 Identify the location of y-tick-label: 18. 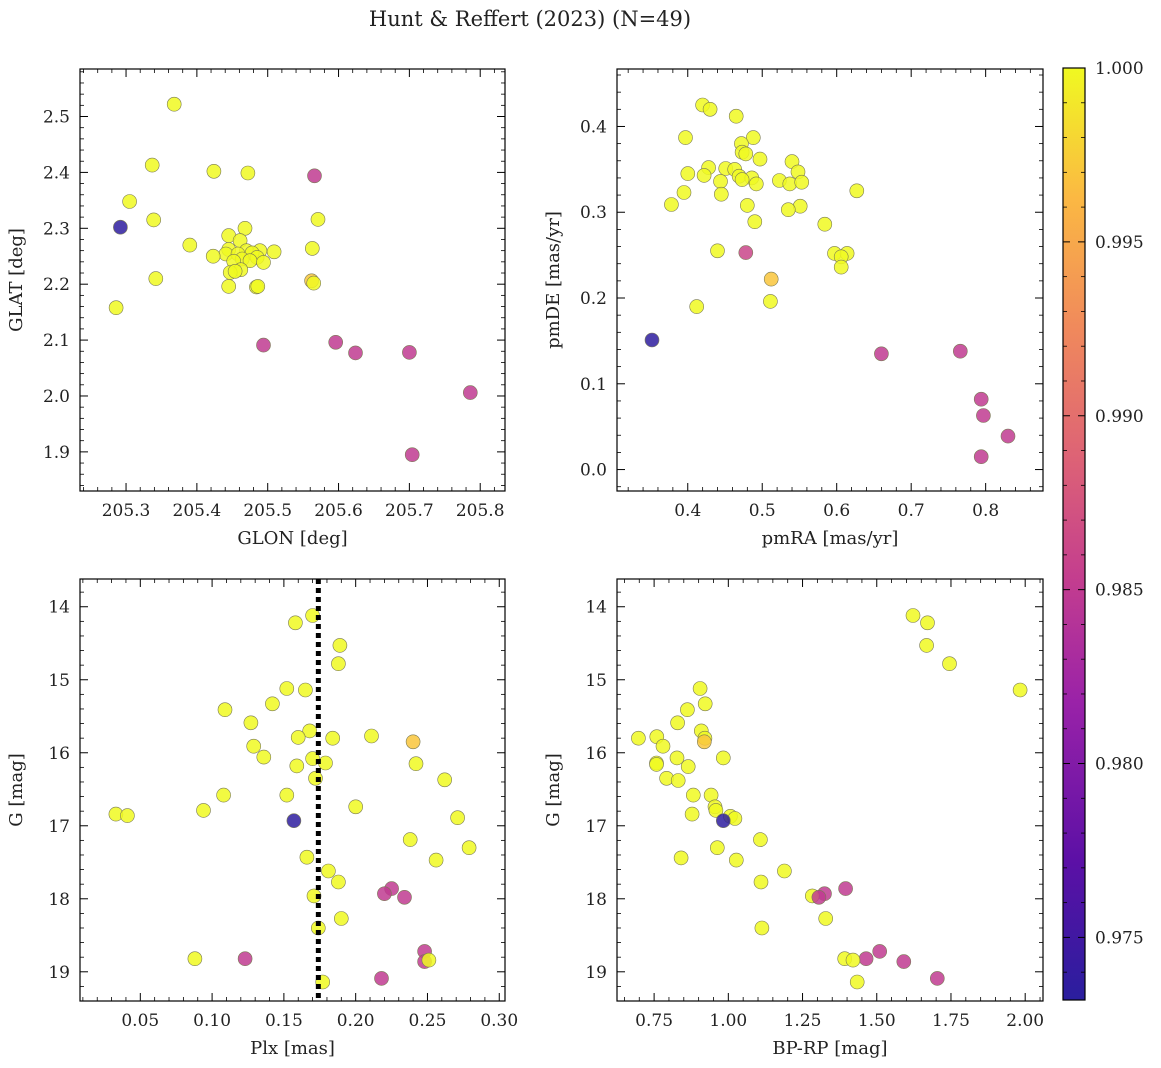
(596, 900).